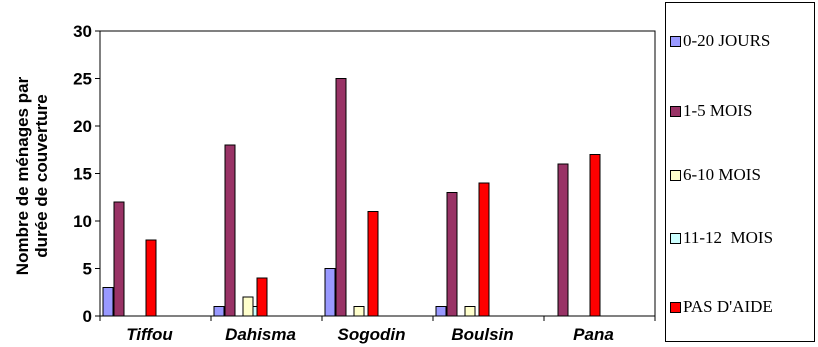  I want to click on legend-item: 1-5 MOIS, so click(711, 111).